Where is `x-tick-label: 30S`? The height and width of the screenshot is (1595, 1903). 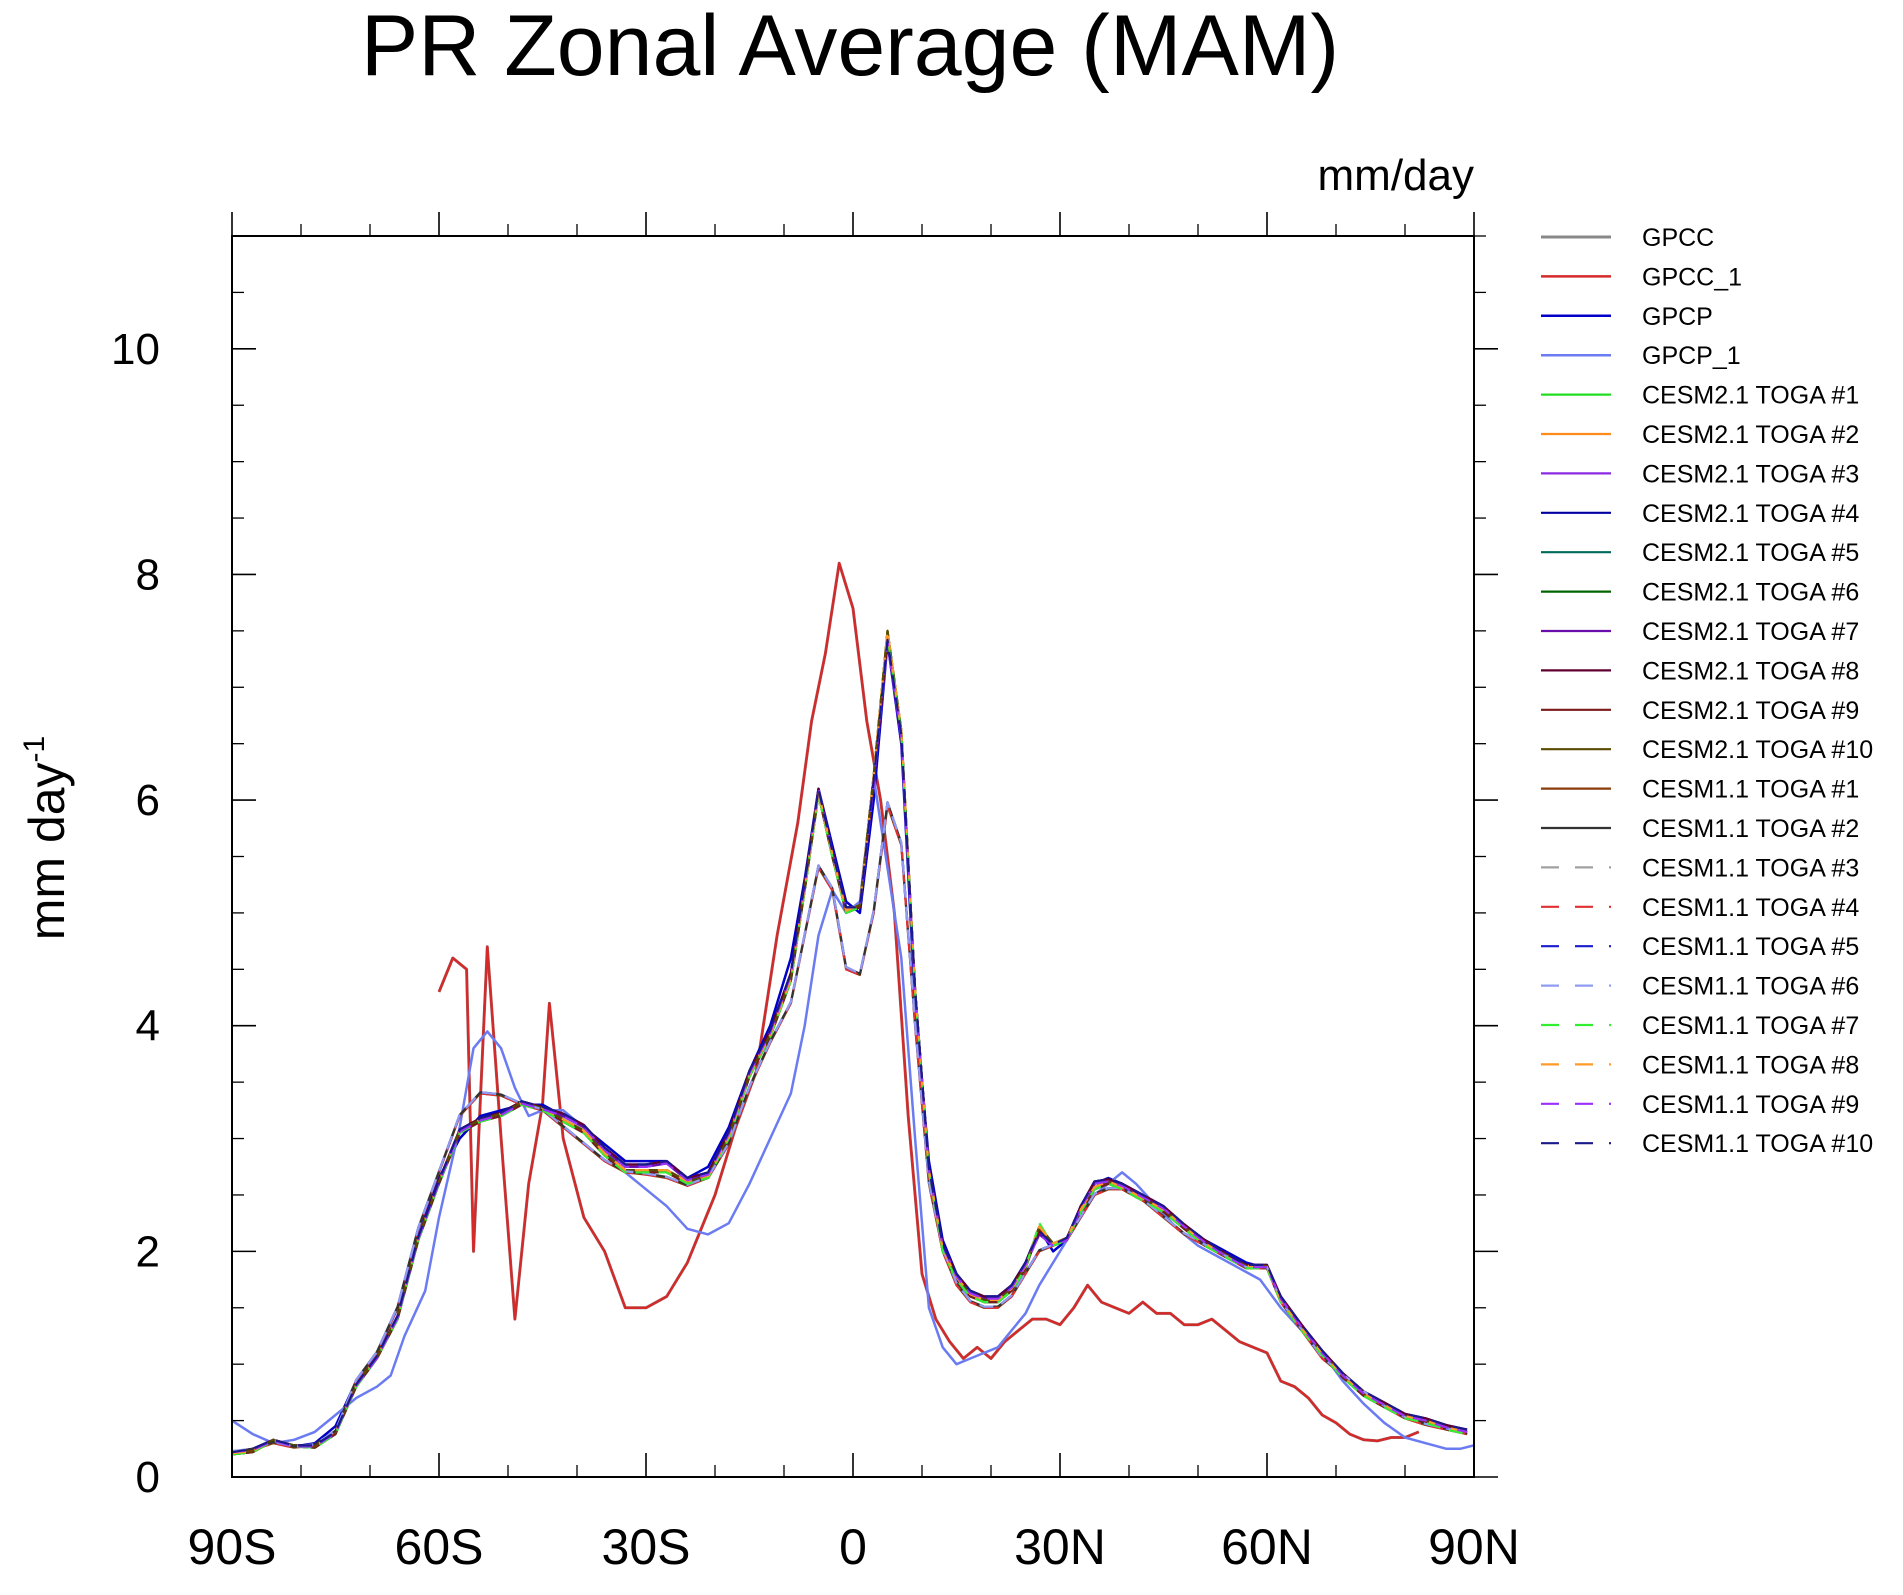 x-tick-label: 30S is located at coordinates (646, 1547).